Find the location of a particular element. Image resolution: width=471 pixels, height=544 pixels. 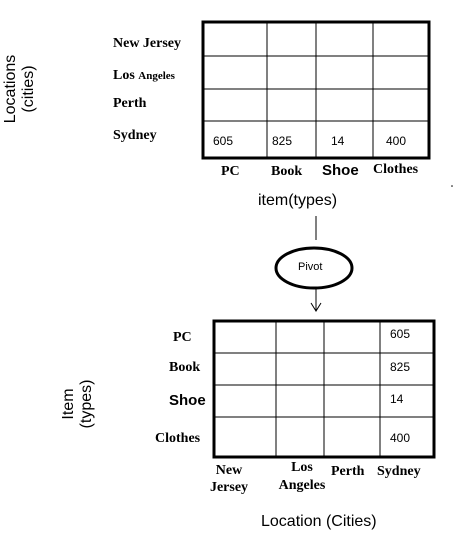

top-table-grid is located at coordinates (316, 90).